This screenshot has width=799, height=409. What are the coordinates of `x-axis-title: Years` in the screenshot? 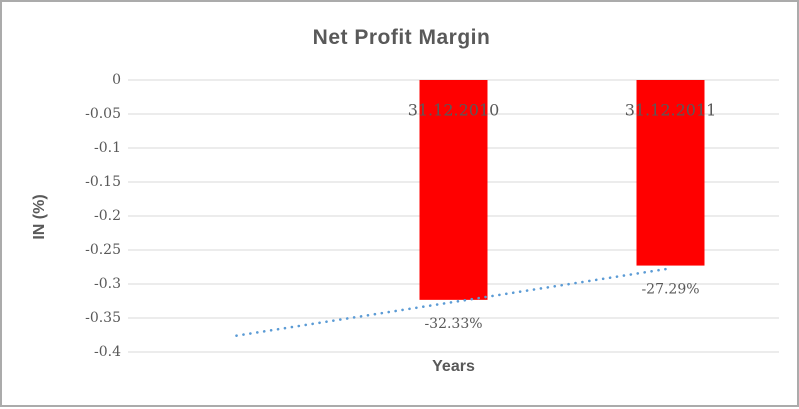 It's located at (453, 366).